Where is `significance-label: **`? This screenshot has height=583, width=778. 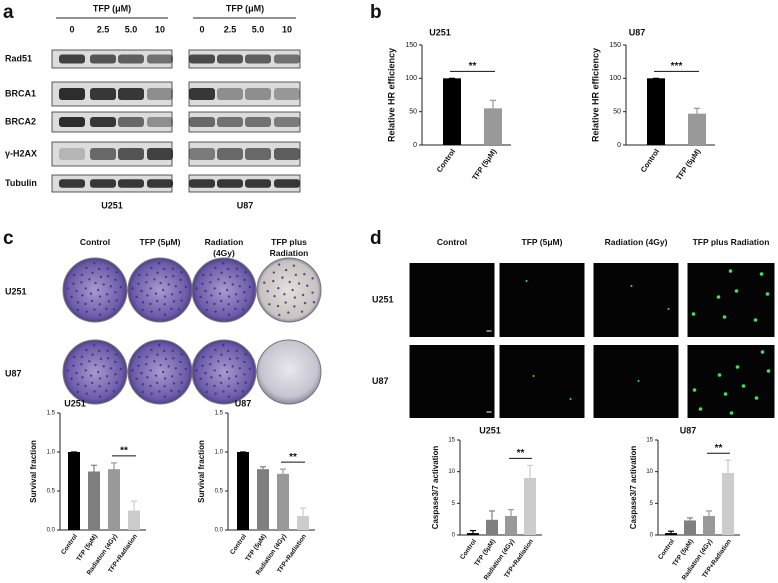 significance-label: ** is located at coordinates (124, 451).